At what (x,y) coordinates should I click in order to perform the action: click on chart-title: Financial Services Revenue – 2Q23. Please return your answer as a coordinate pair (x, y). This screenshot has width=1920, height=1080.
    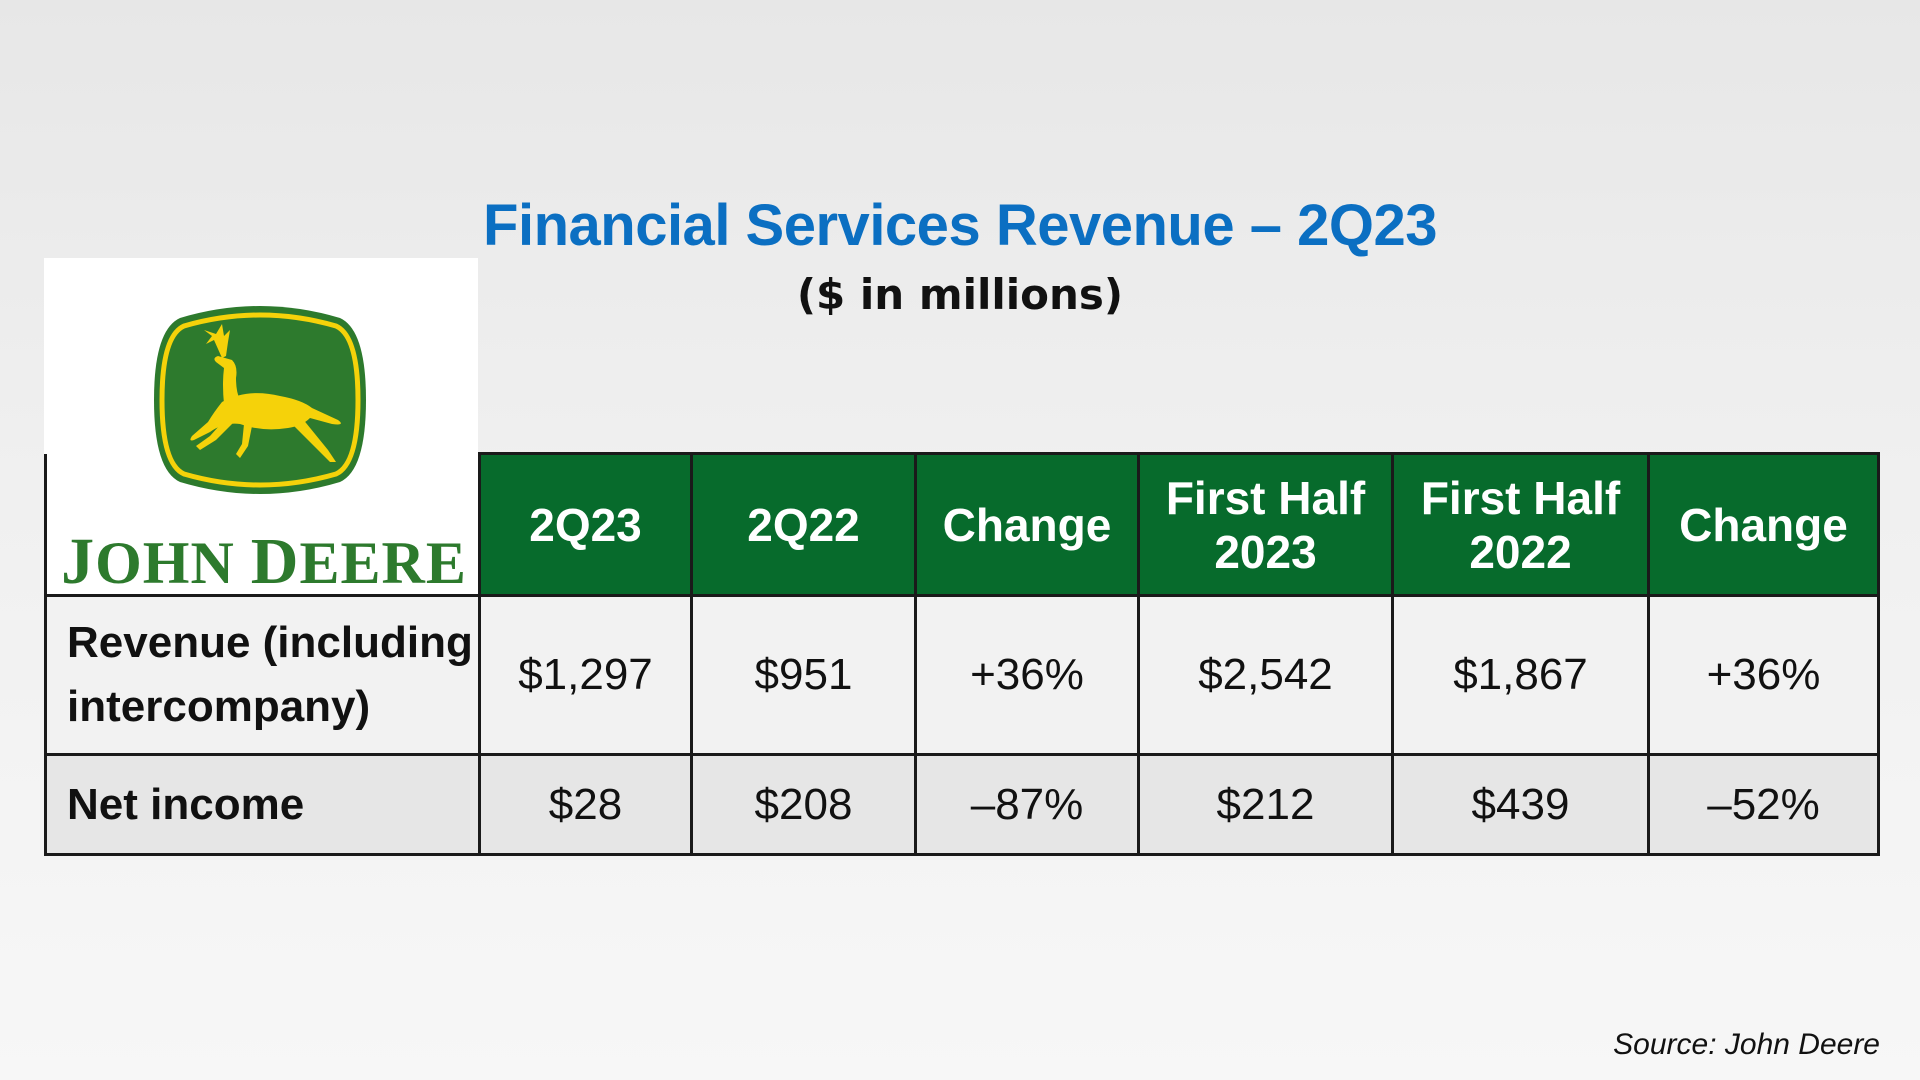
    Looking at the image, I should click on (960, 225).